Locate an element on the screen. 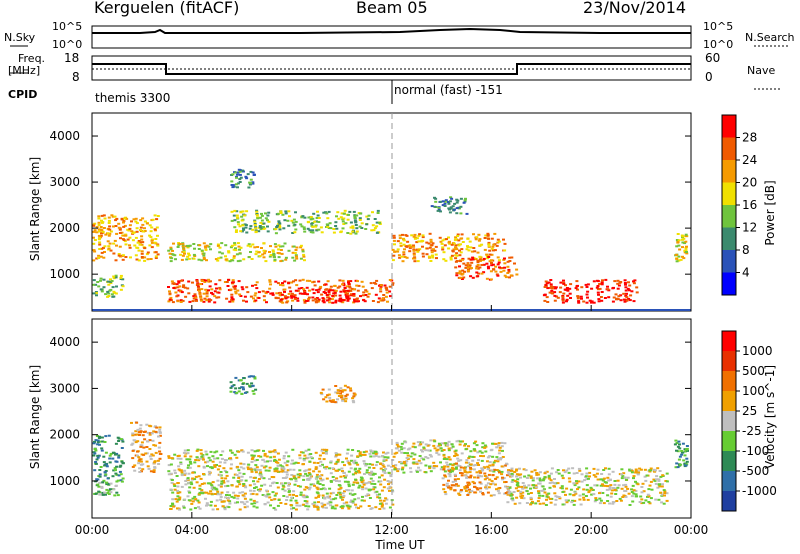  colorbar-swatch is located at coordinates (729, 261).